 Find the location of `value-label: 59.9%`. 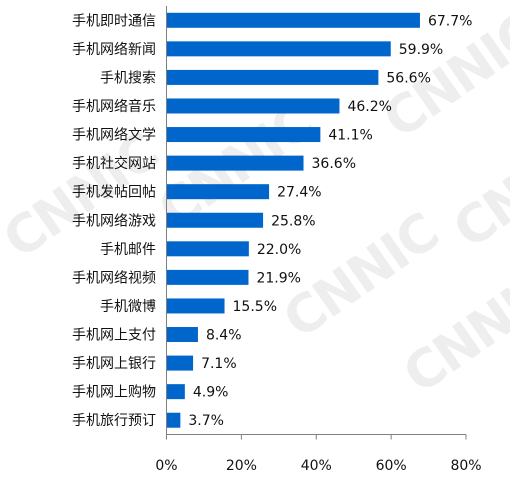

value-label: 59.9% is located at coordinates (421, 50).